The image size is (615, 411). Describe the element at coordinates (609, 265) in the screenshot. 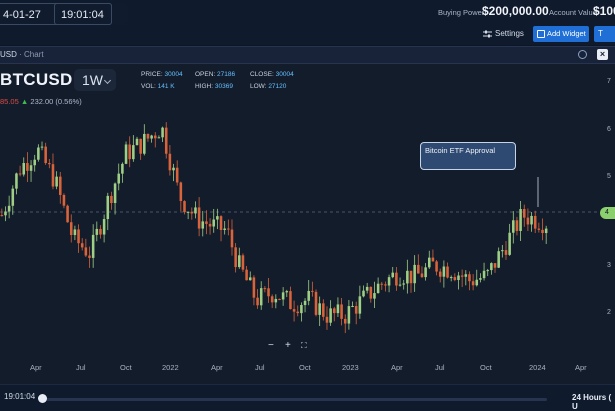

I see `y-tick: 3` at that location.